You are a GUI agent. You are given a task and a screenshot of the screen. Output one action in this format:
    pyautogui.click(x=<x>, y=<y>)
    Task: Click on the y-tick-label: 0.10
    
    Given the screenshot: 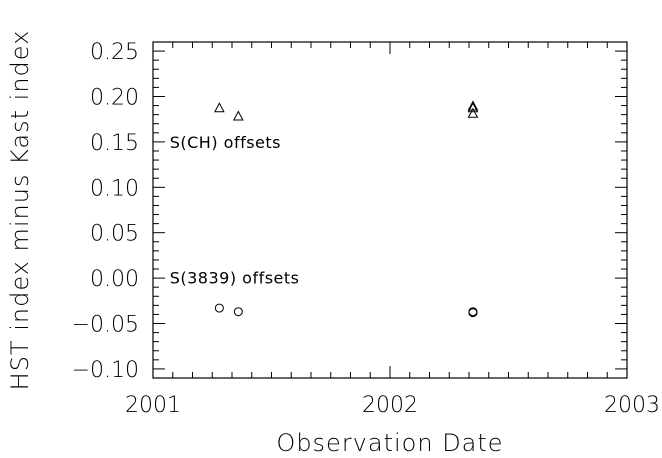 What is the action you would take?
    pyautogui.click(x=114, y=188)
    